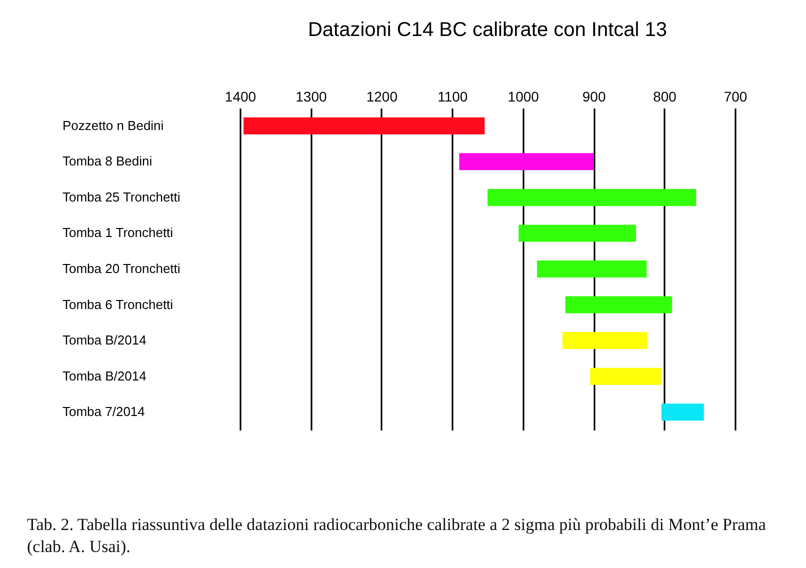  Describe the element at coordinates (397, 536) in the screenshot. I see `caption: Tab. 2. Tabella riassuntiva delle datazioni radiocarboniche calibrate a 2 sigma più probabili di Mont’e Prama (clab. A. Usai).` at that location.